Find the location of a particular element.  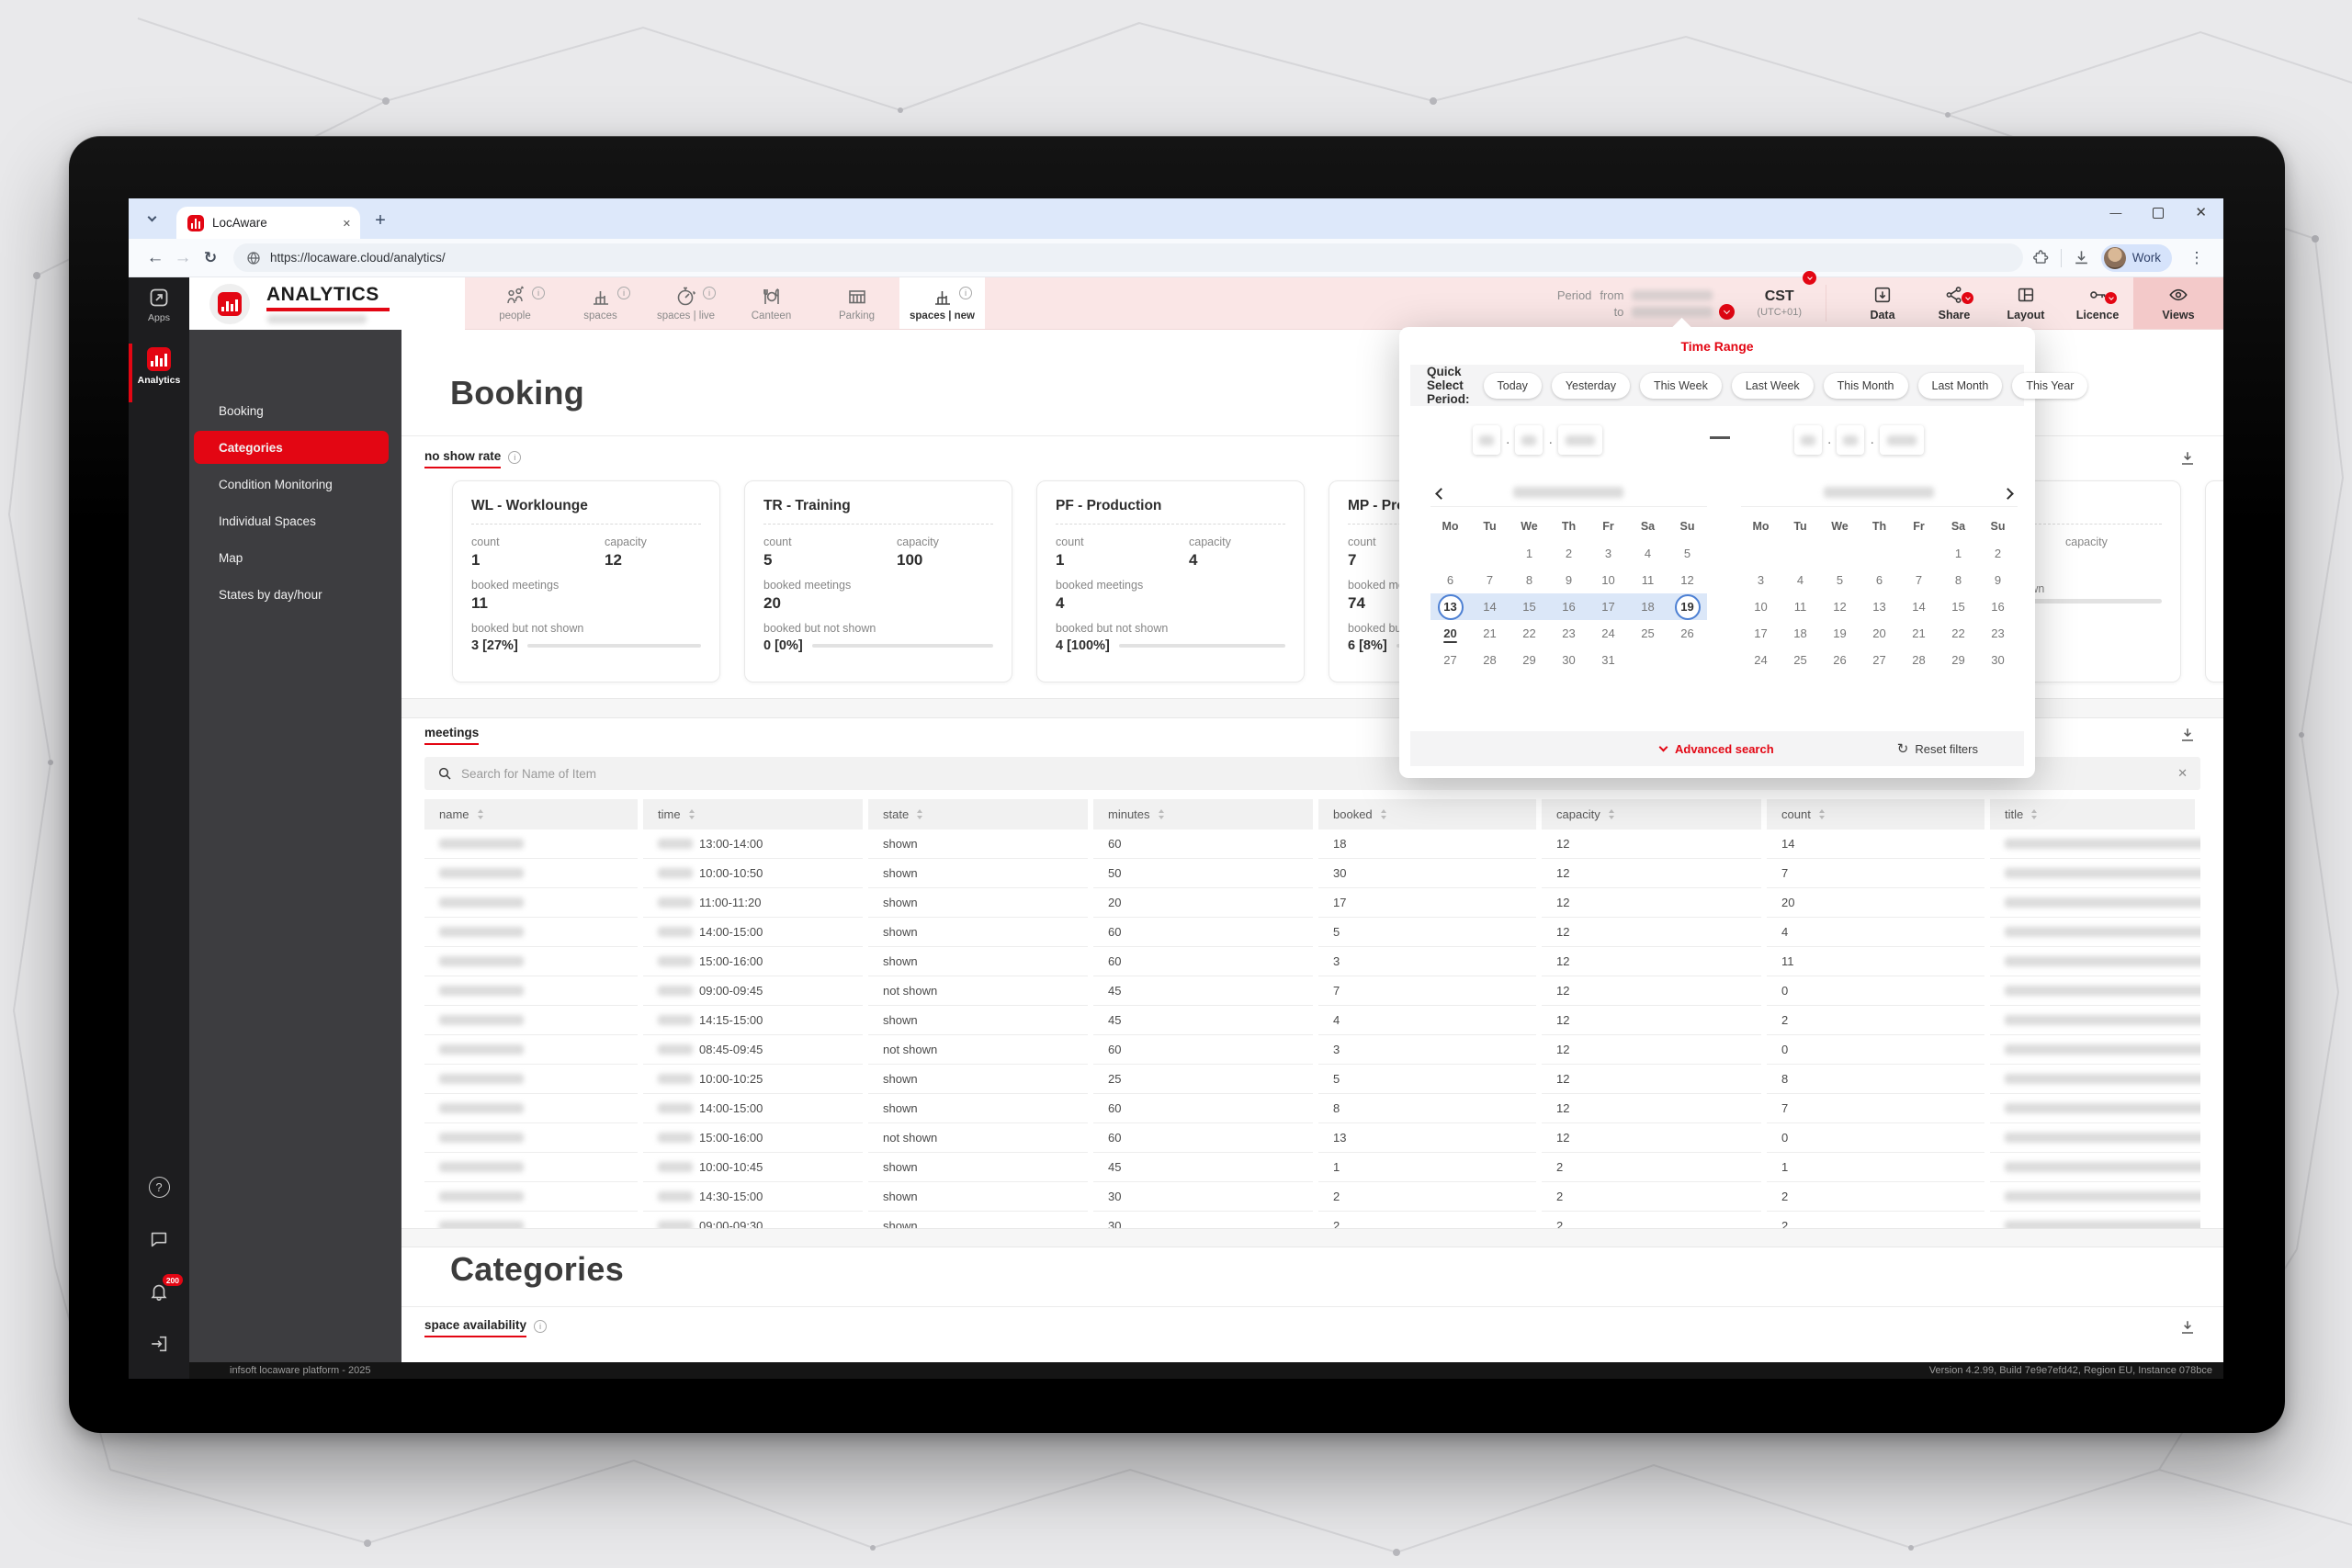

licence-menu-button: Licence is located at coordinates (2097, 303).